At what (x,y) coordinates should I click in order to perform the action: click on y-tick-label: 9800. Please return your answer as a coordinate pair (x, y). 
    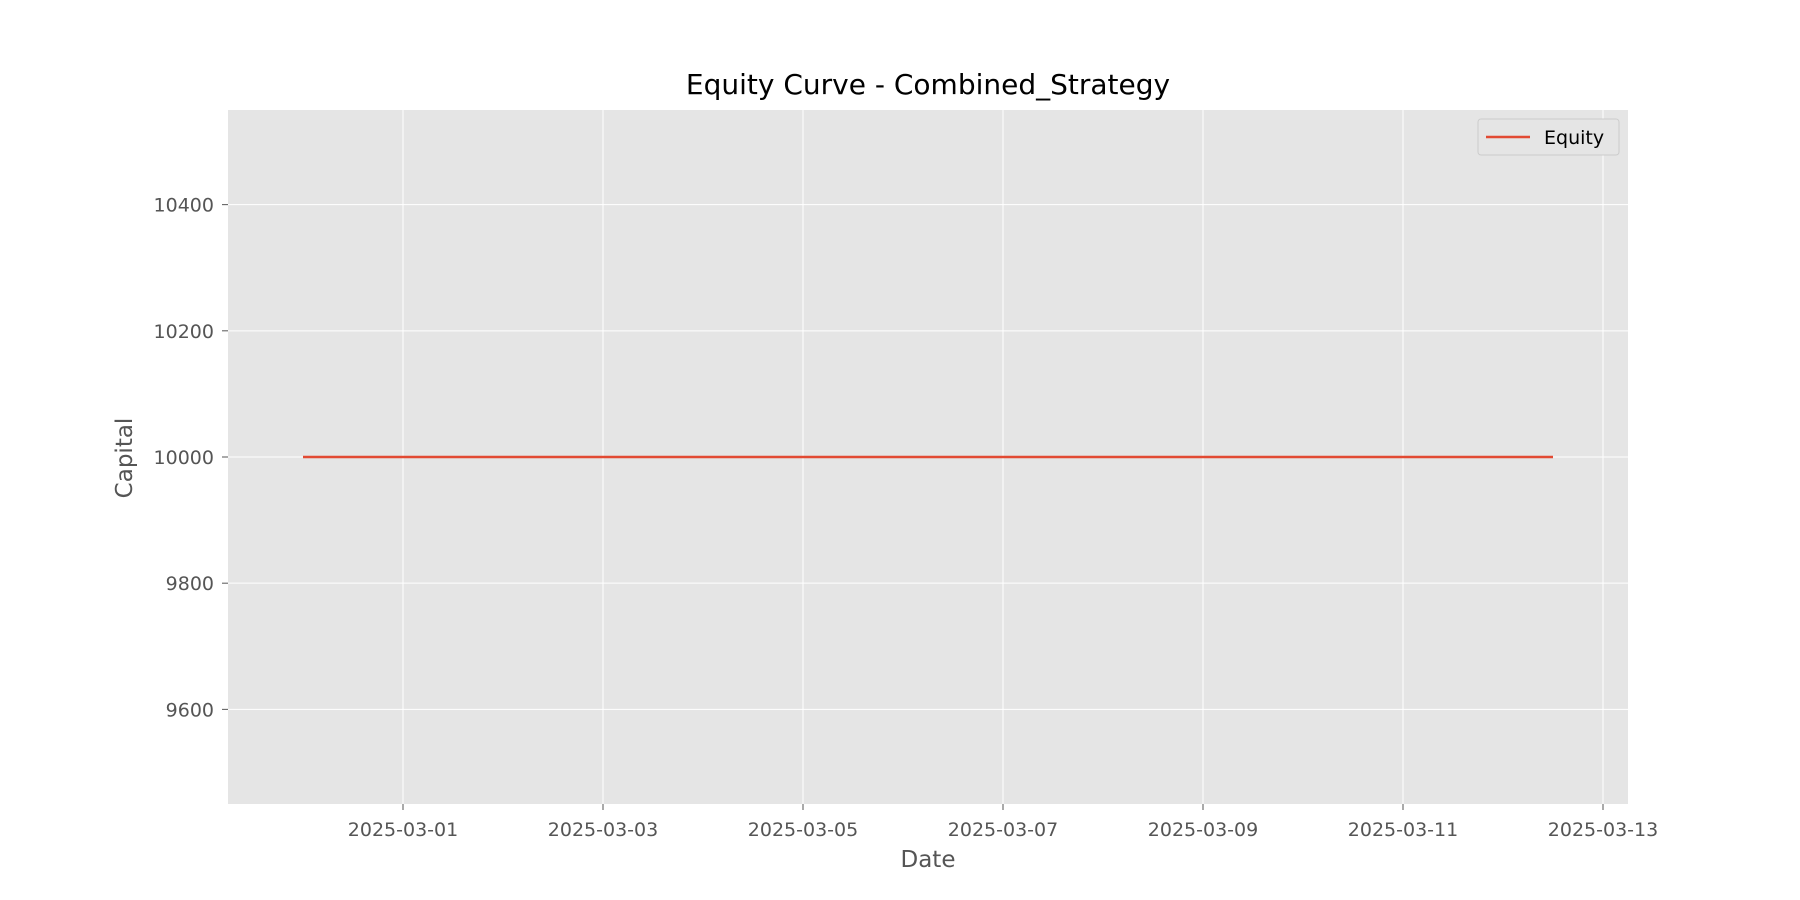
    Looking at the image, I should click on (190, 584).